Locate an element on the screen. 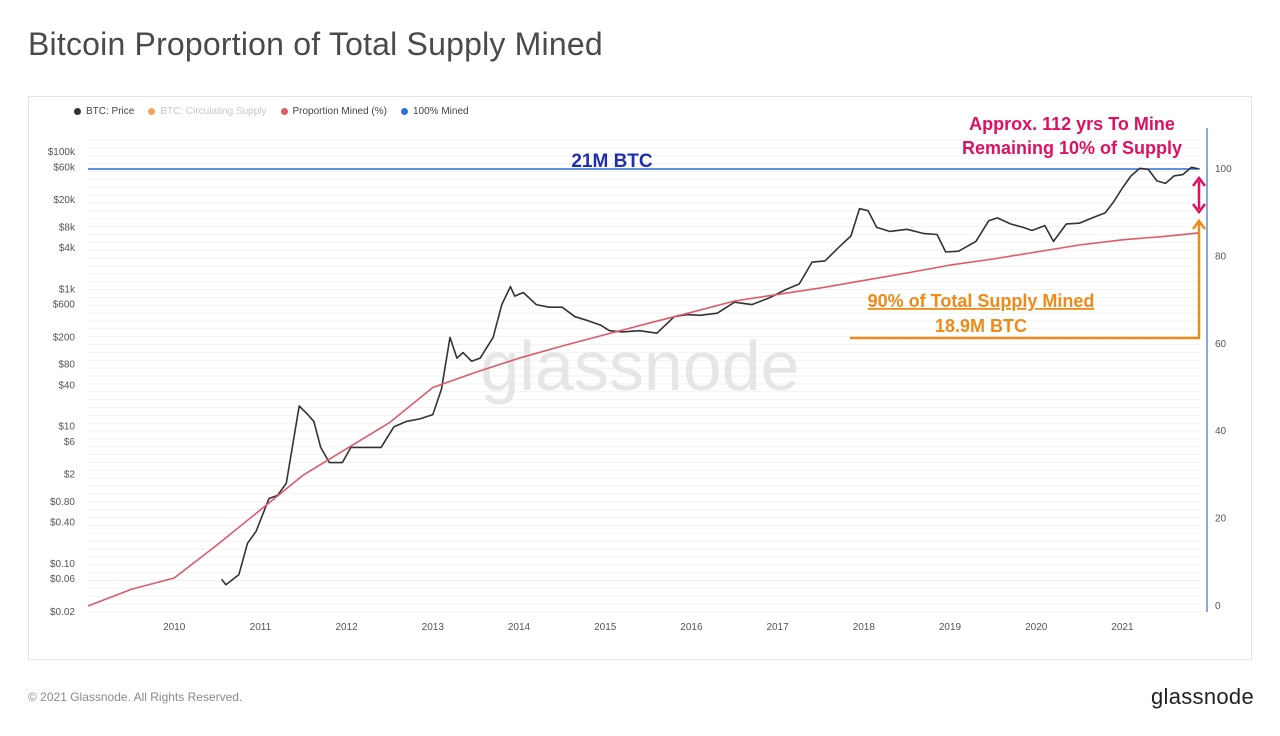  y-axis-right: 100 80 60 40 20 0 is located at coordinates (1219, 370).